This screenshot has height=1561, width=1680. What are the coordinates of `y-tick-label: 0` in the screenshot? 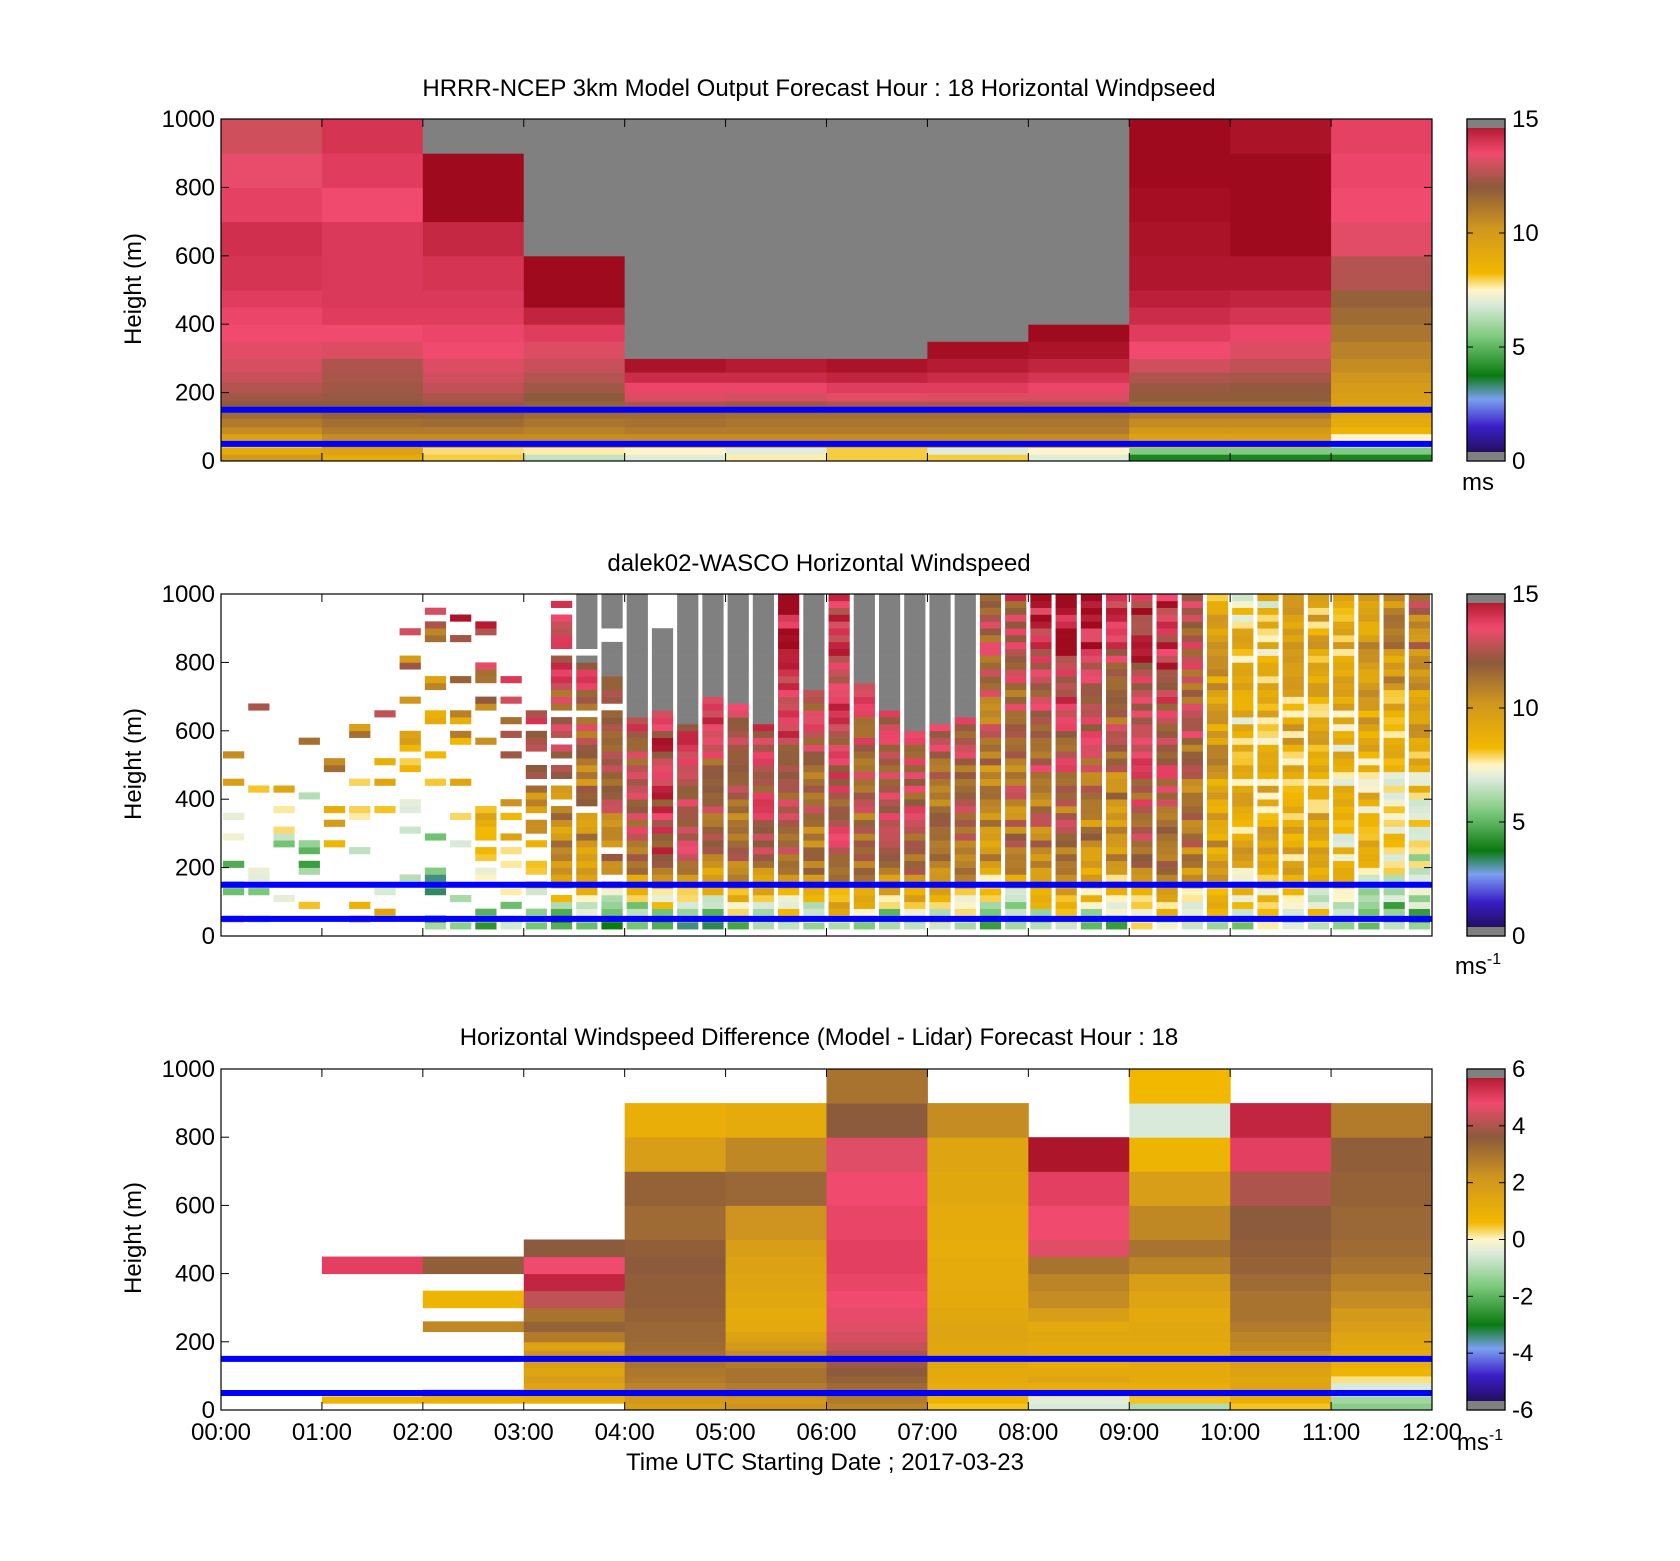 It's located at (208, 461).